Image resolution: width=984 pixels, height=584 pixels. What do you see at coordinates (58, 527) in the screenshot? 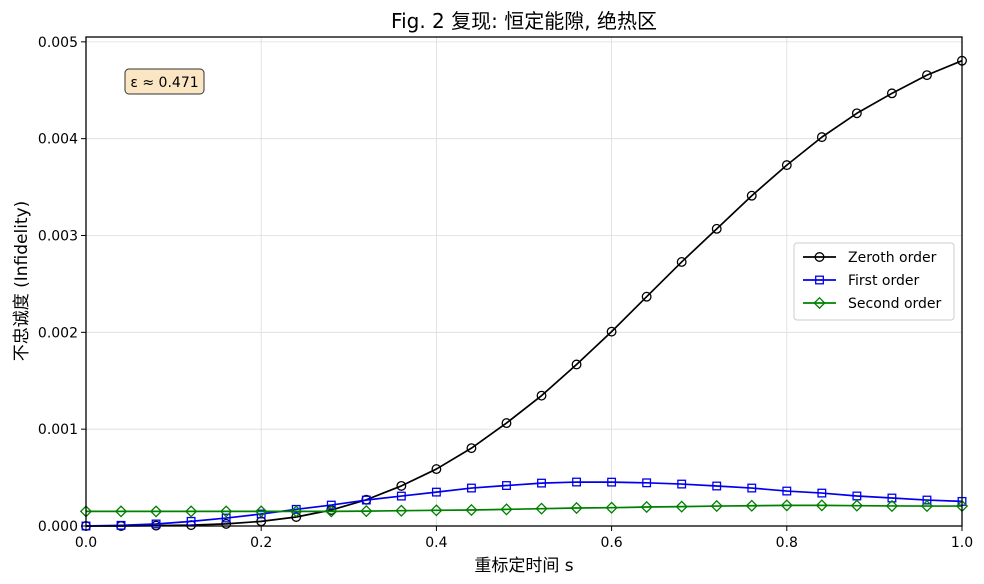
I see `y-tick-label: 0.000` at bounding box center [58, 527].